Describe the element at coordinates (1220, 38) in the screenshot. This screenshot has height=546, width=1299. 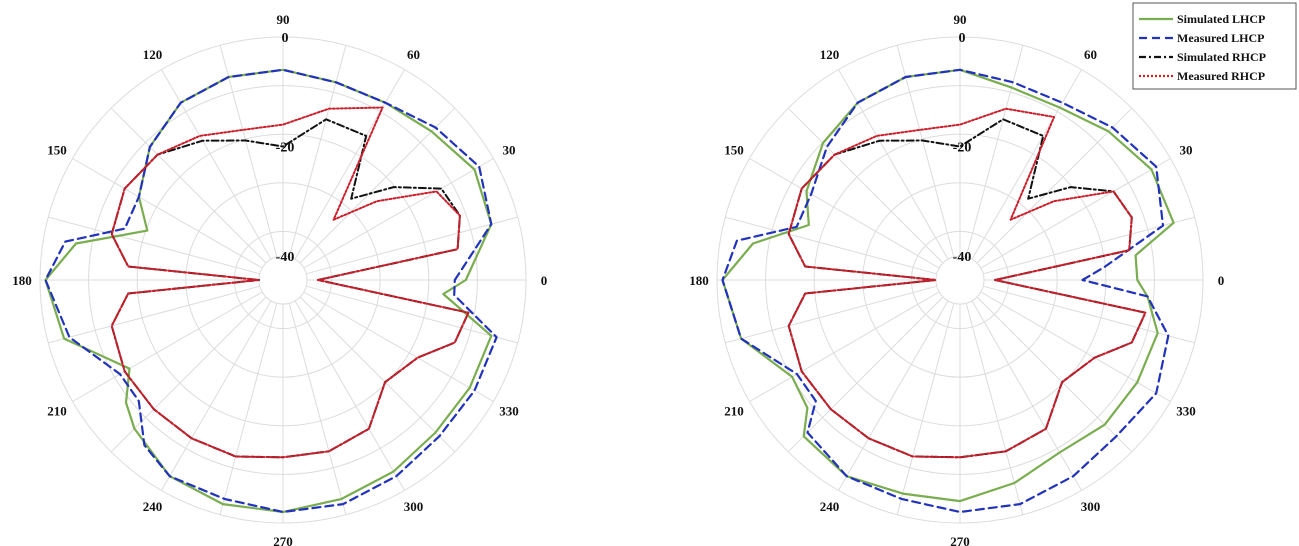
I see `legend-label-measured-lhcp: Measured LHCP` at that location.